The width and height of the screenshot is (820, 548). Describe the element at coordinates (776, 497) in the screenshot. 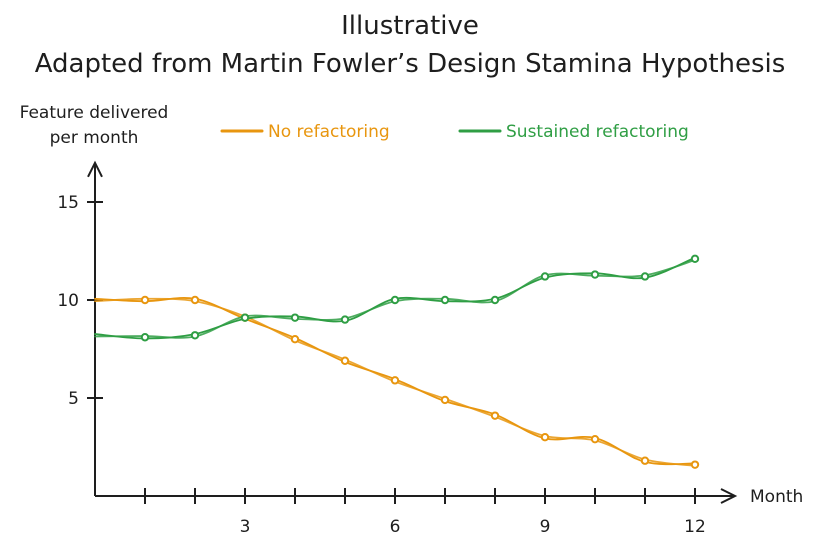

I see `x-axis-label: Month` at that location.